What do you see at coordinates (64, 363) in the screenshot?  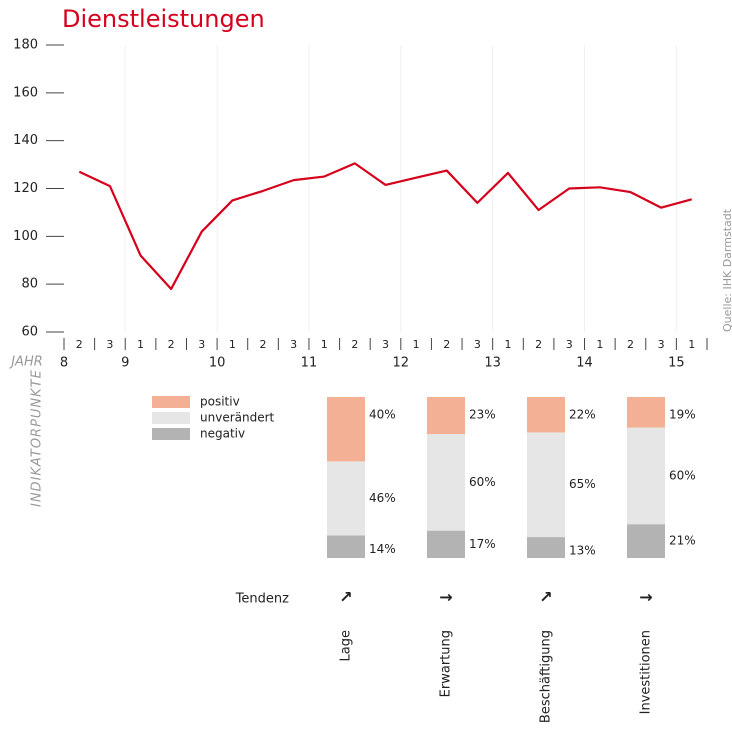 I see `year-label: 8` at bounding box center [64, 363].